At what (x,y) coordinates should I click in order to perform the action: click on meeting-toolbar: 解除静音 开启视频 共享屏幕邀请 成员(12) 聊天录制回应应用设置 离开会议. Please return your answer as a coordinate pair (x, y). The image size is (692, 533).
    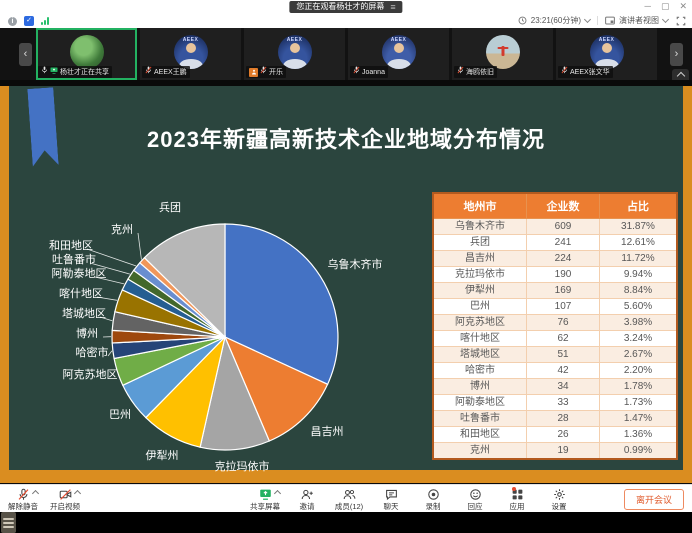
    Looking at the image, I should click on (346, 498).